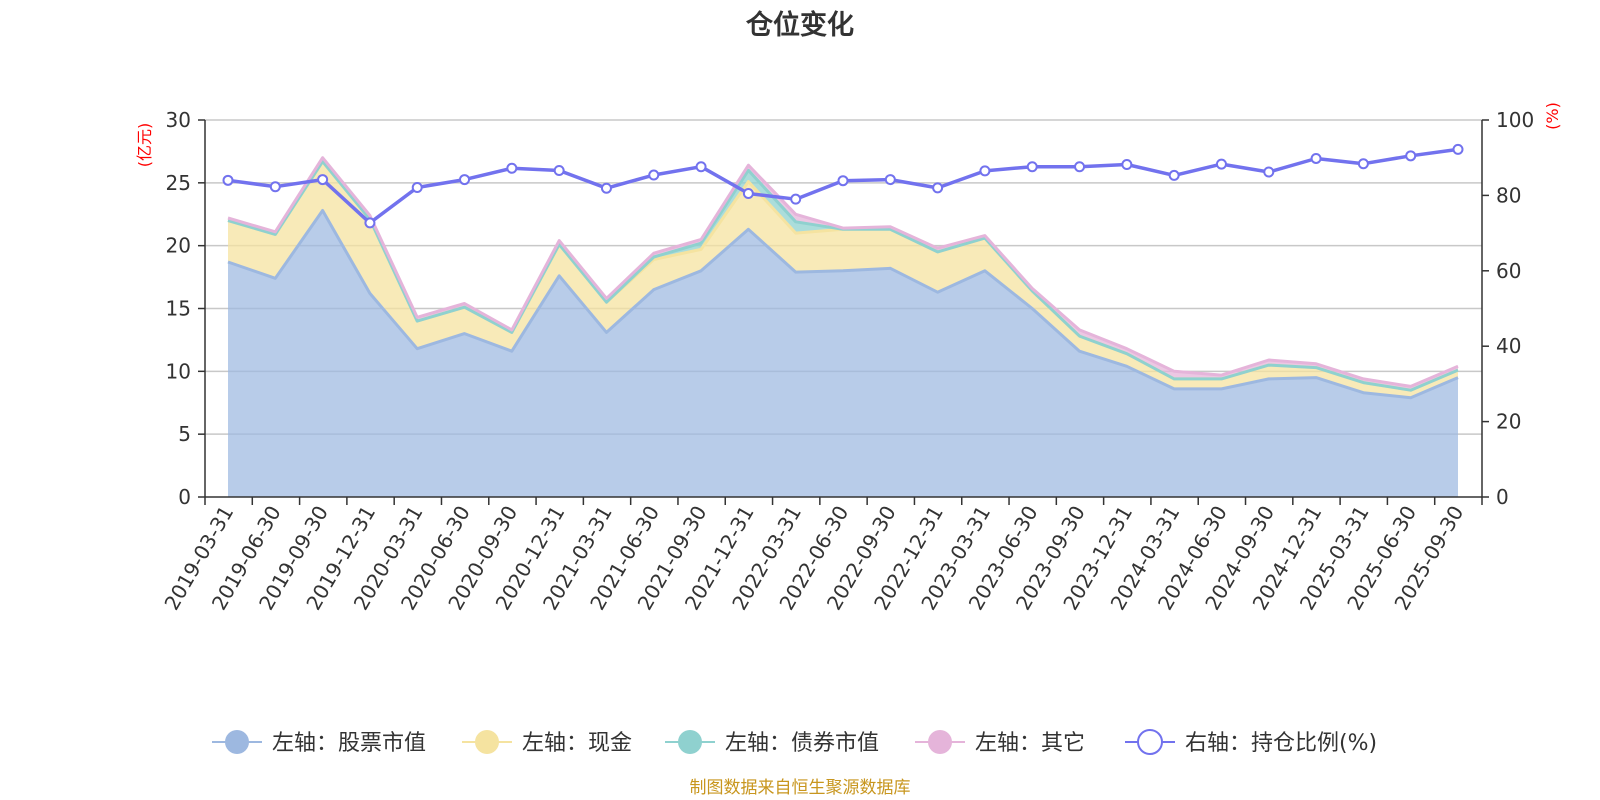 This screenshot has width=1600, height=800. I want to click on right-tick-label: 0, so click(1502, 497).